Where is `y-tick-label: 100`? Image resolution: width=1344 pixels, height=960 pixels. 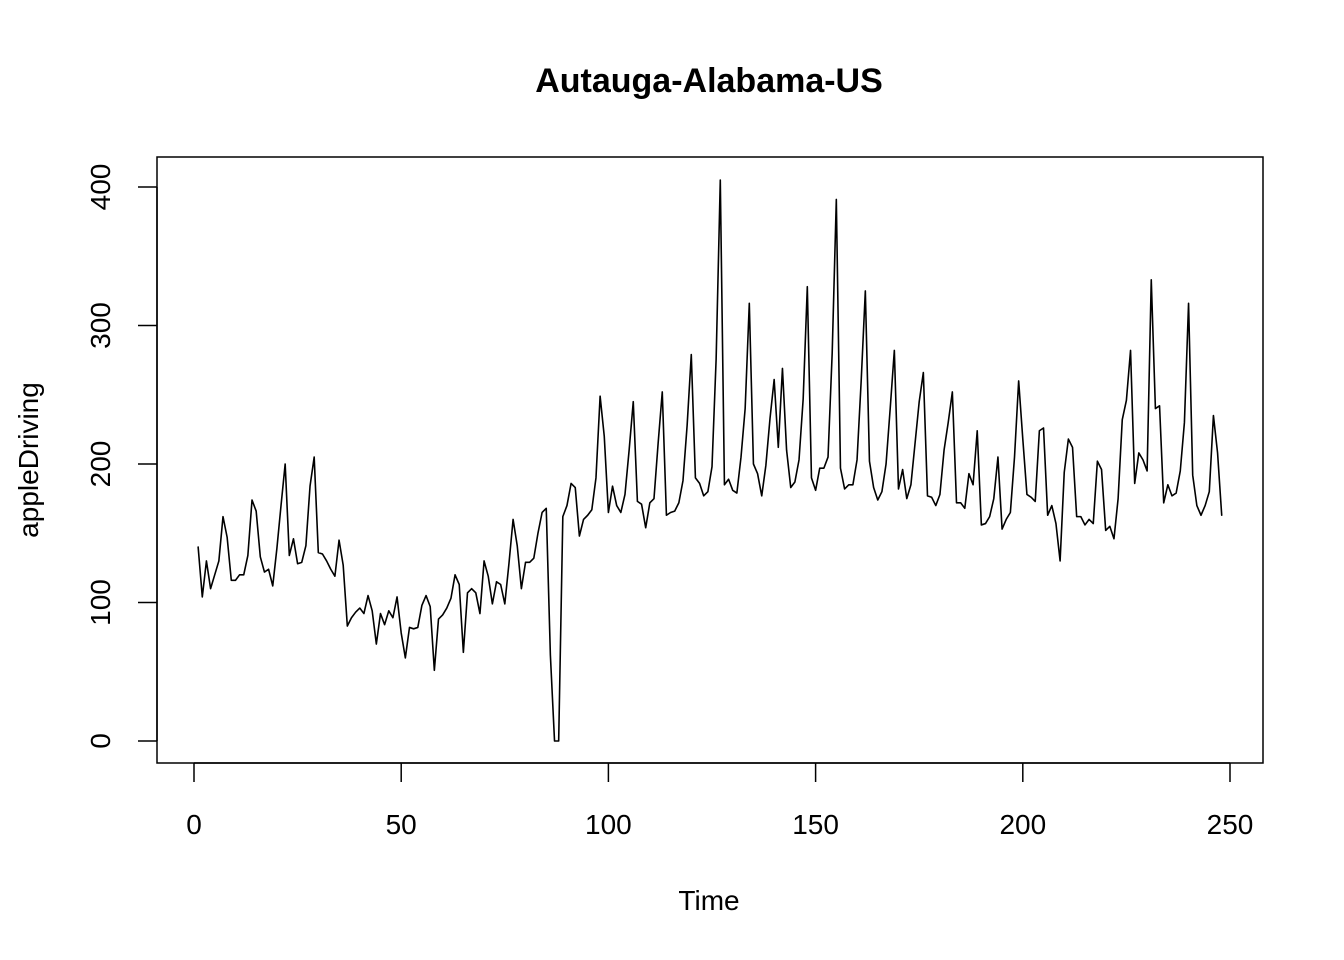
y-tick-label: 100 is located at coordinates (100, 602).